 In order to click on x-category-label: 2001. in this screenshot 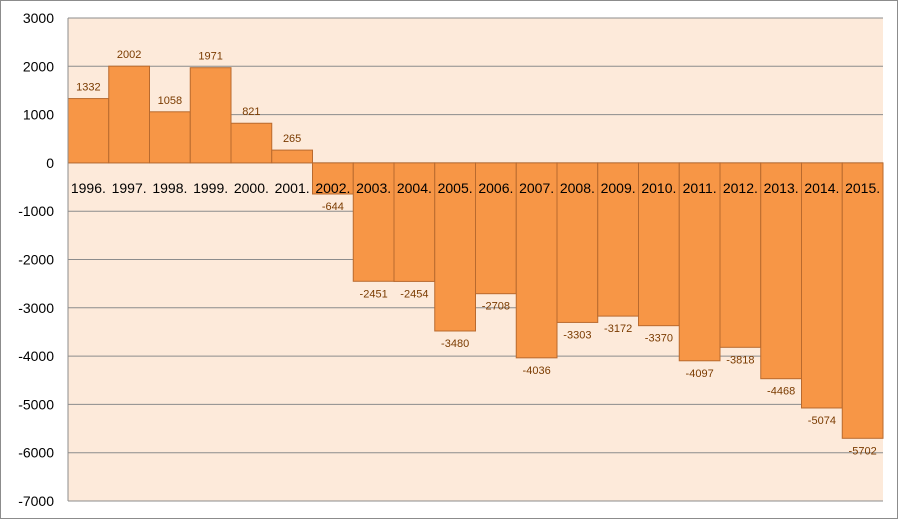, I will do `click(292, 188)`.